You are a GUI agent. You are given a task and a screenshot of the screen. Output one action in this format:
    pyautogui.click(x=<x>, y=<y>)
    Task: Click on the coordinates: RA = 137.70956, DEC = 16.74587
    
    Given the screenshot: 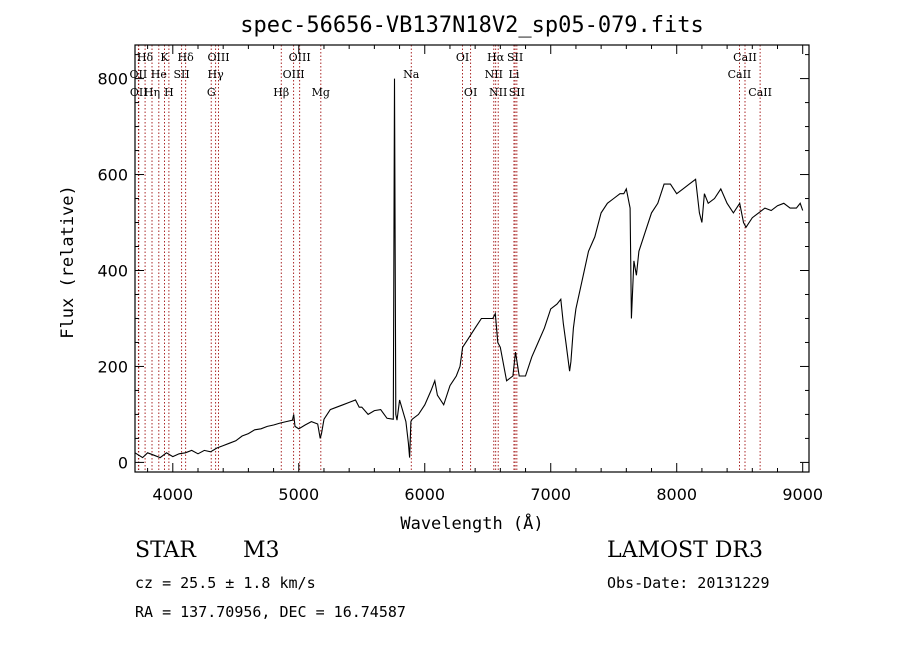 What is the action you would take?
    pyautogui.click(x=270, y=612)
    